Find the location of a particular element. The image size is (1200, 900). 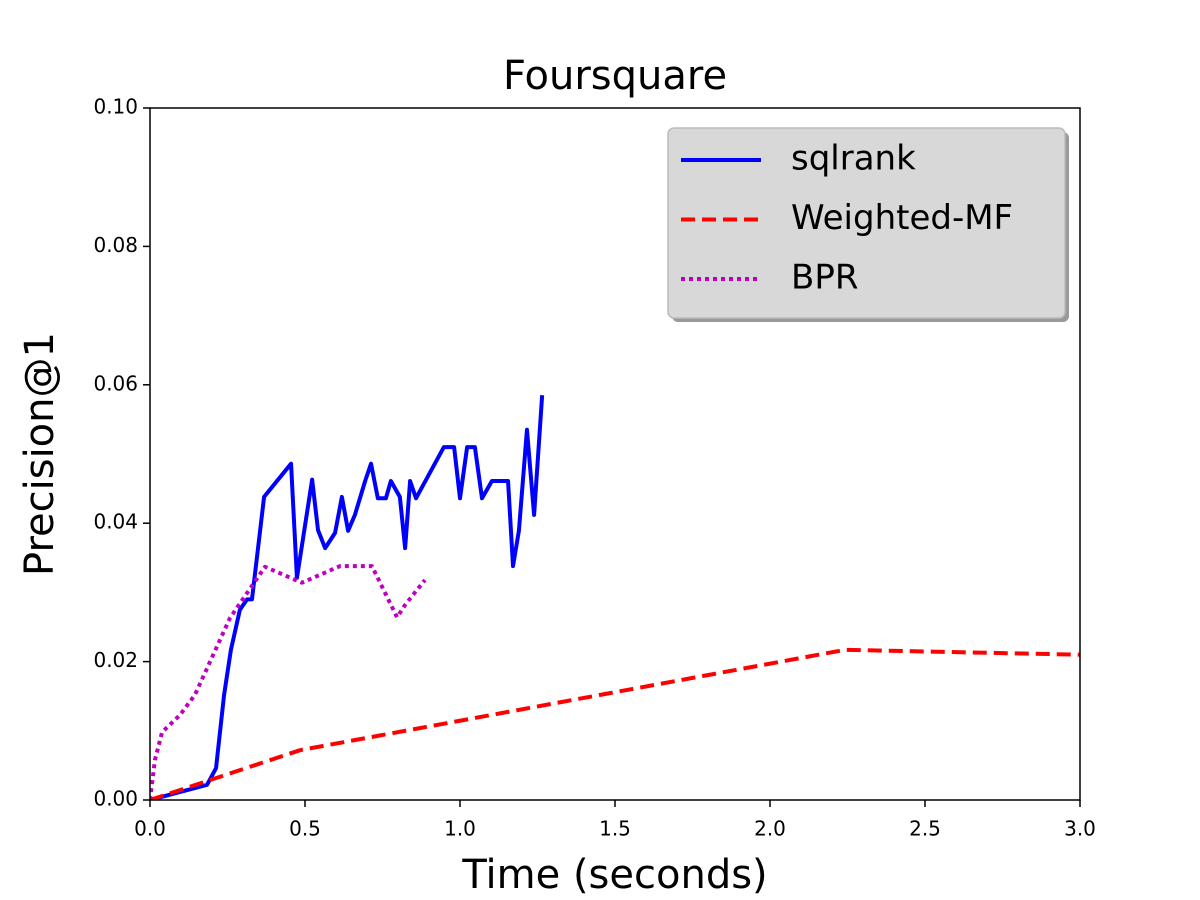

x-tick-label: 0.5 is located at coordinates (305, 829).